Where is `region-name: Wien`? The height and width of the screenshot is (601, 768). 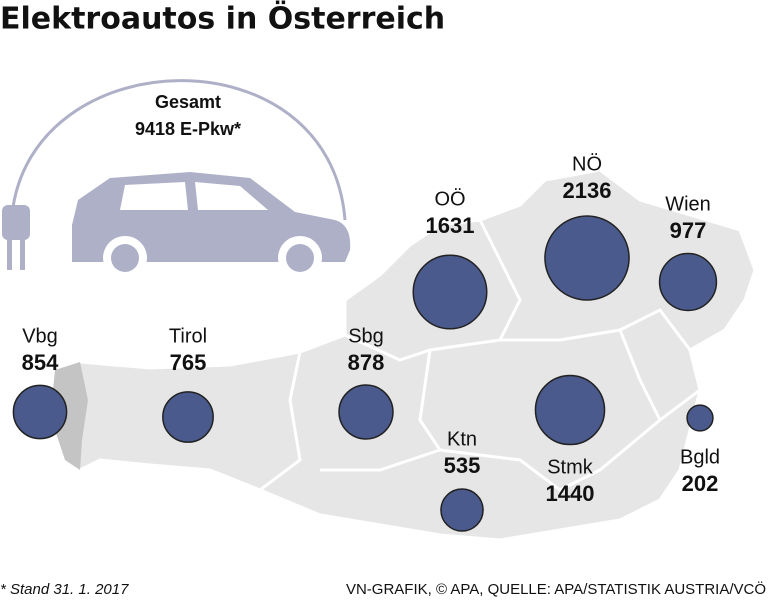 region-name: Wien is located at coordinates (688, 204).